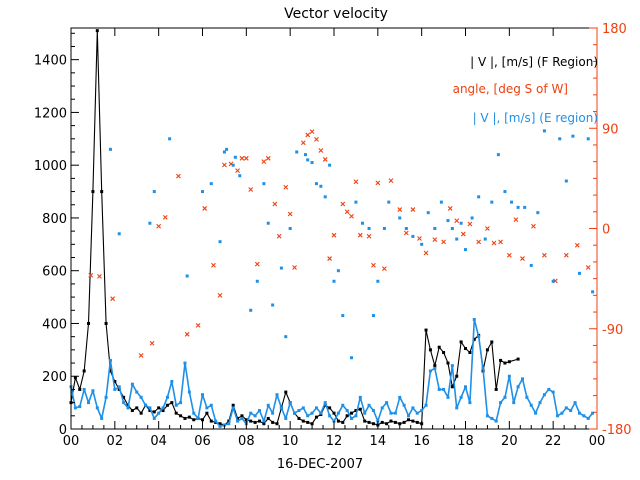 The image size is (640, 480). What do you see at coordinates (553, 441) in the screenshot?
I see `x-tick-label: 22` at bounding box center [553, 441].